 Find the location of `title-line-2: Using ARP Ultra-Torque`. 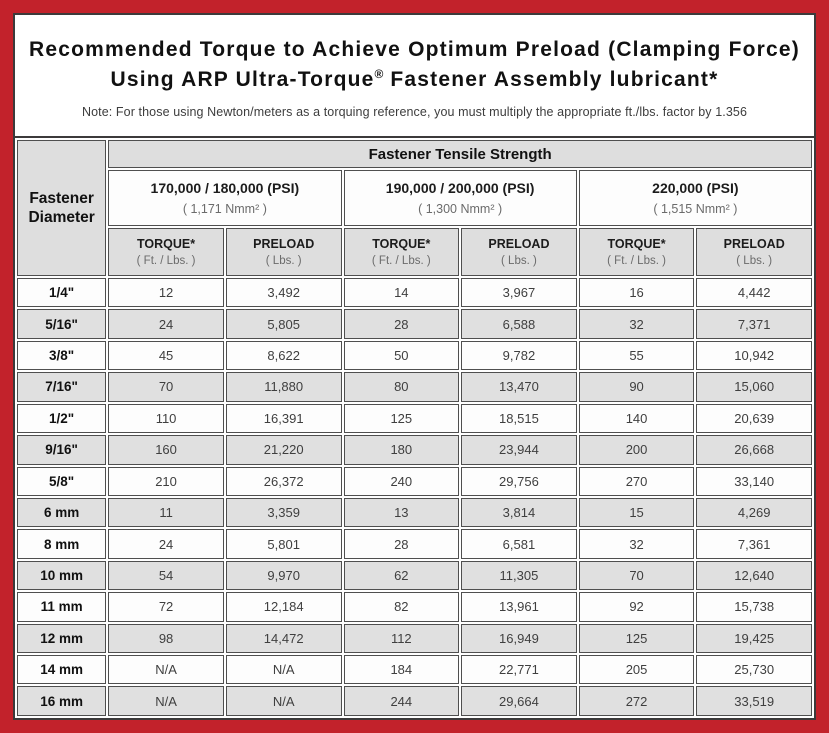

title-line-2: Using ARP Ultra-Torque is located at coordinates (242, 80).